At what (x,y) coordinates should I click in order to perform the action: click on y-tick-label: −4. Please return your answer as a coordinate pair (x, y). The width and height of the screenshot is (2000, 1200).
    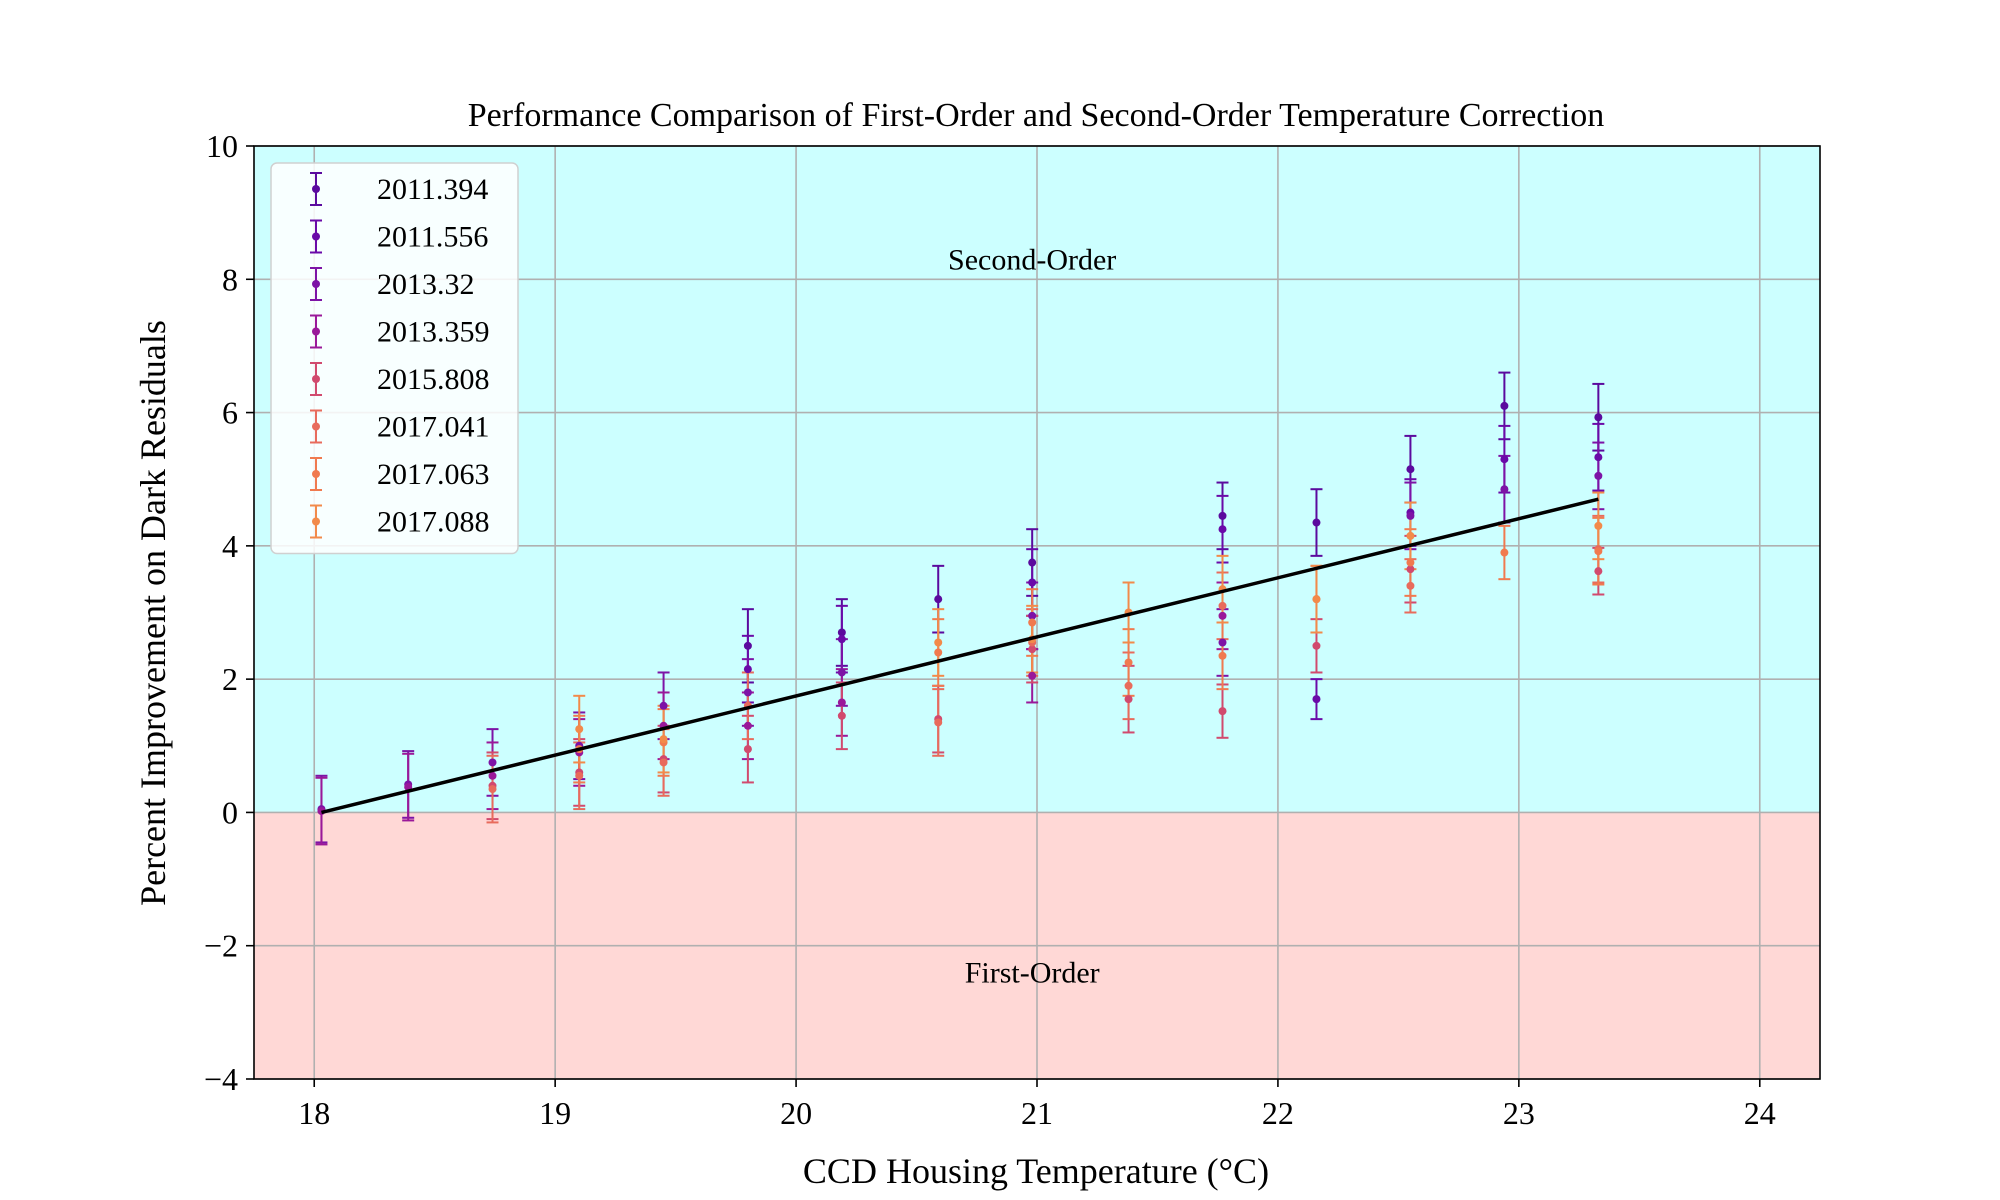
    Looking at the image, I should click on (221, 1079).